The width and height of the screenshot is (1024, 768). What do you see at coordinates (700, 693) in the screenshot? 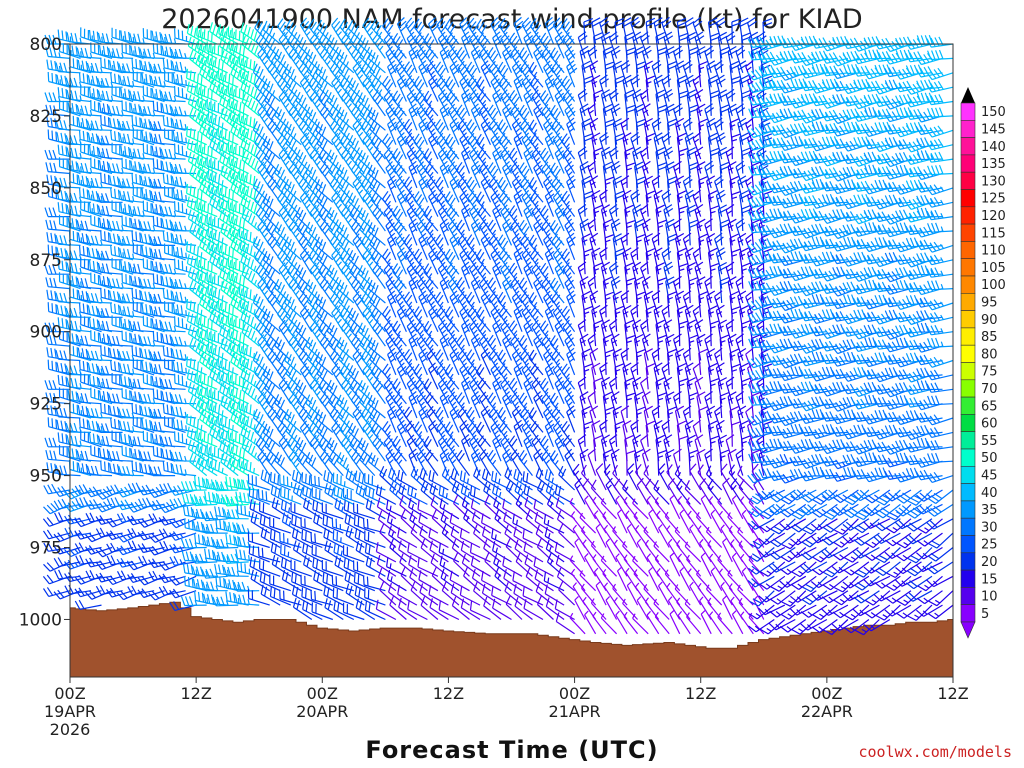
I see `x-tick-label: 12Z` at bounding box center [700, 693].